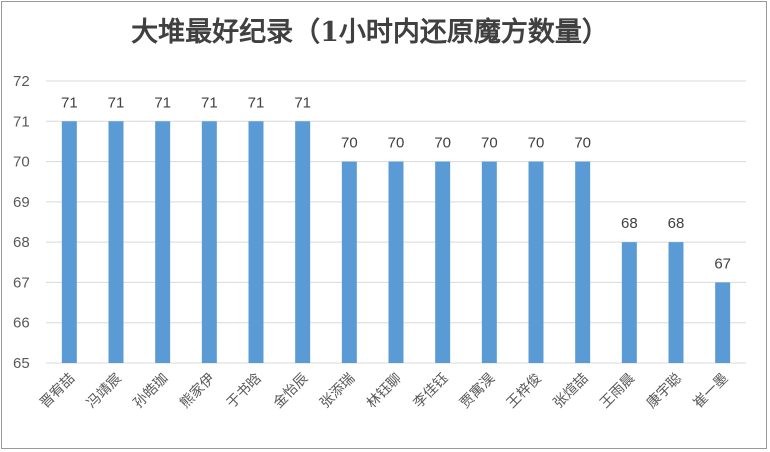 This screenshot has height=452, width=770. I want to click on y-axis-ticks: 65 66 67 68 69 70 71 72, so click(21, 222).